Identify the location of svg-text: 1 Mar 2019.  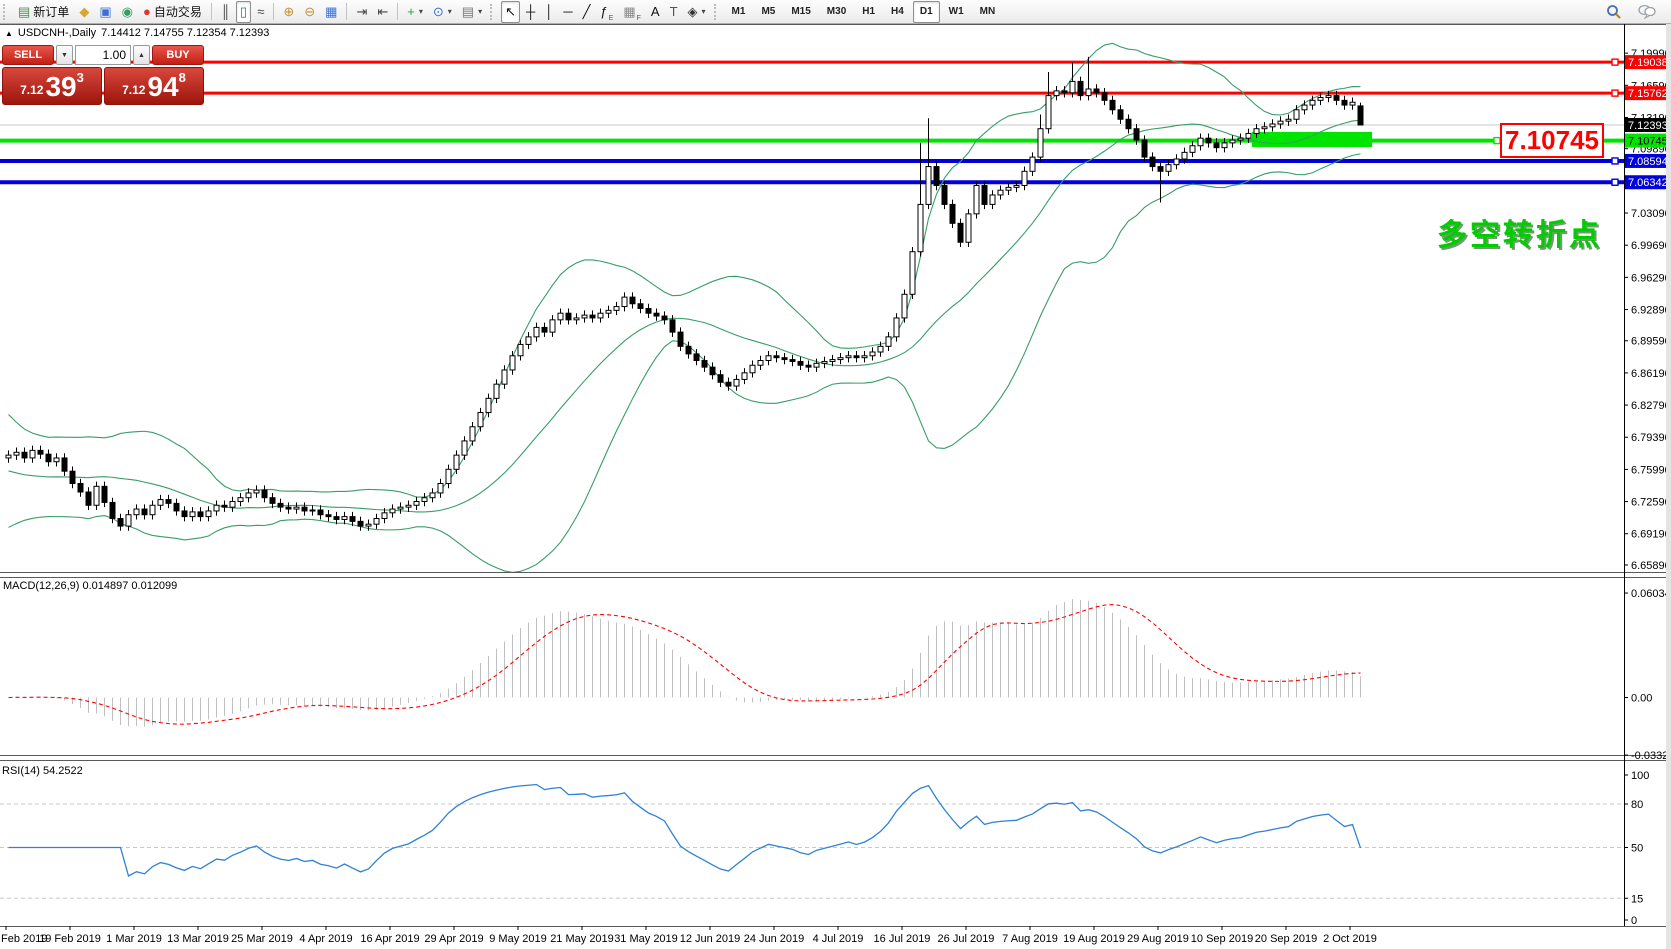
(134, 939).